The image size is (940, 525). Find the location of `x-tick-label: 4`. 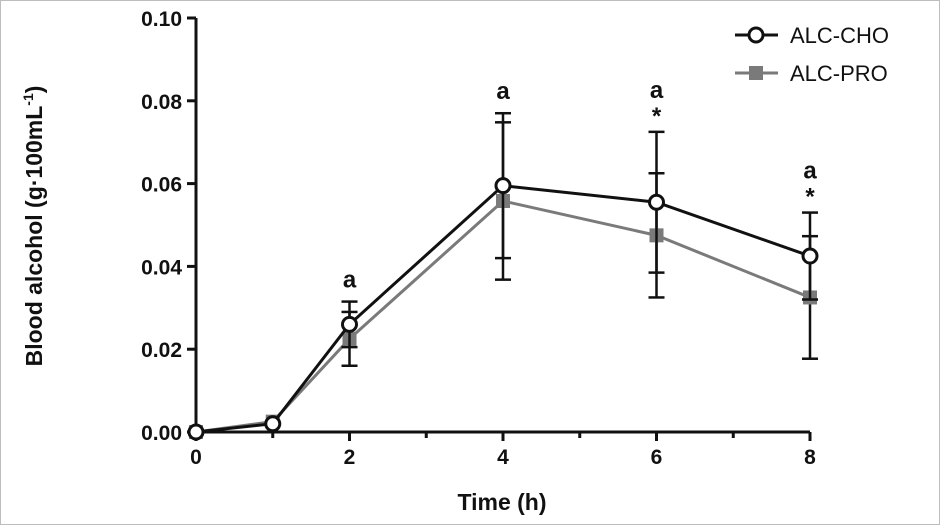

x-tick-label: 4 is located at coordinates (503, 457).